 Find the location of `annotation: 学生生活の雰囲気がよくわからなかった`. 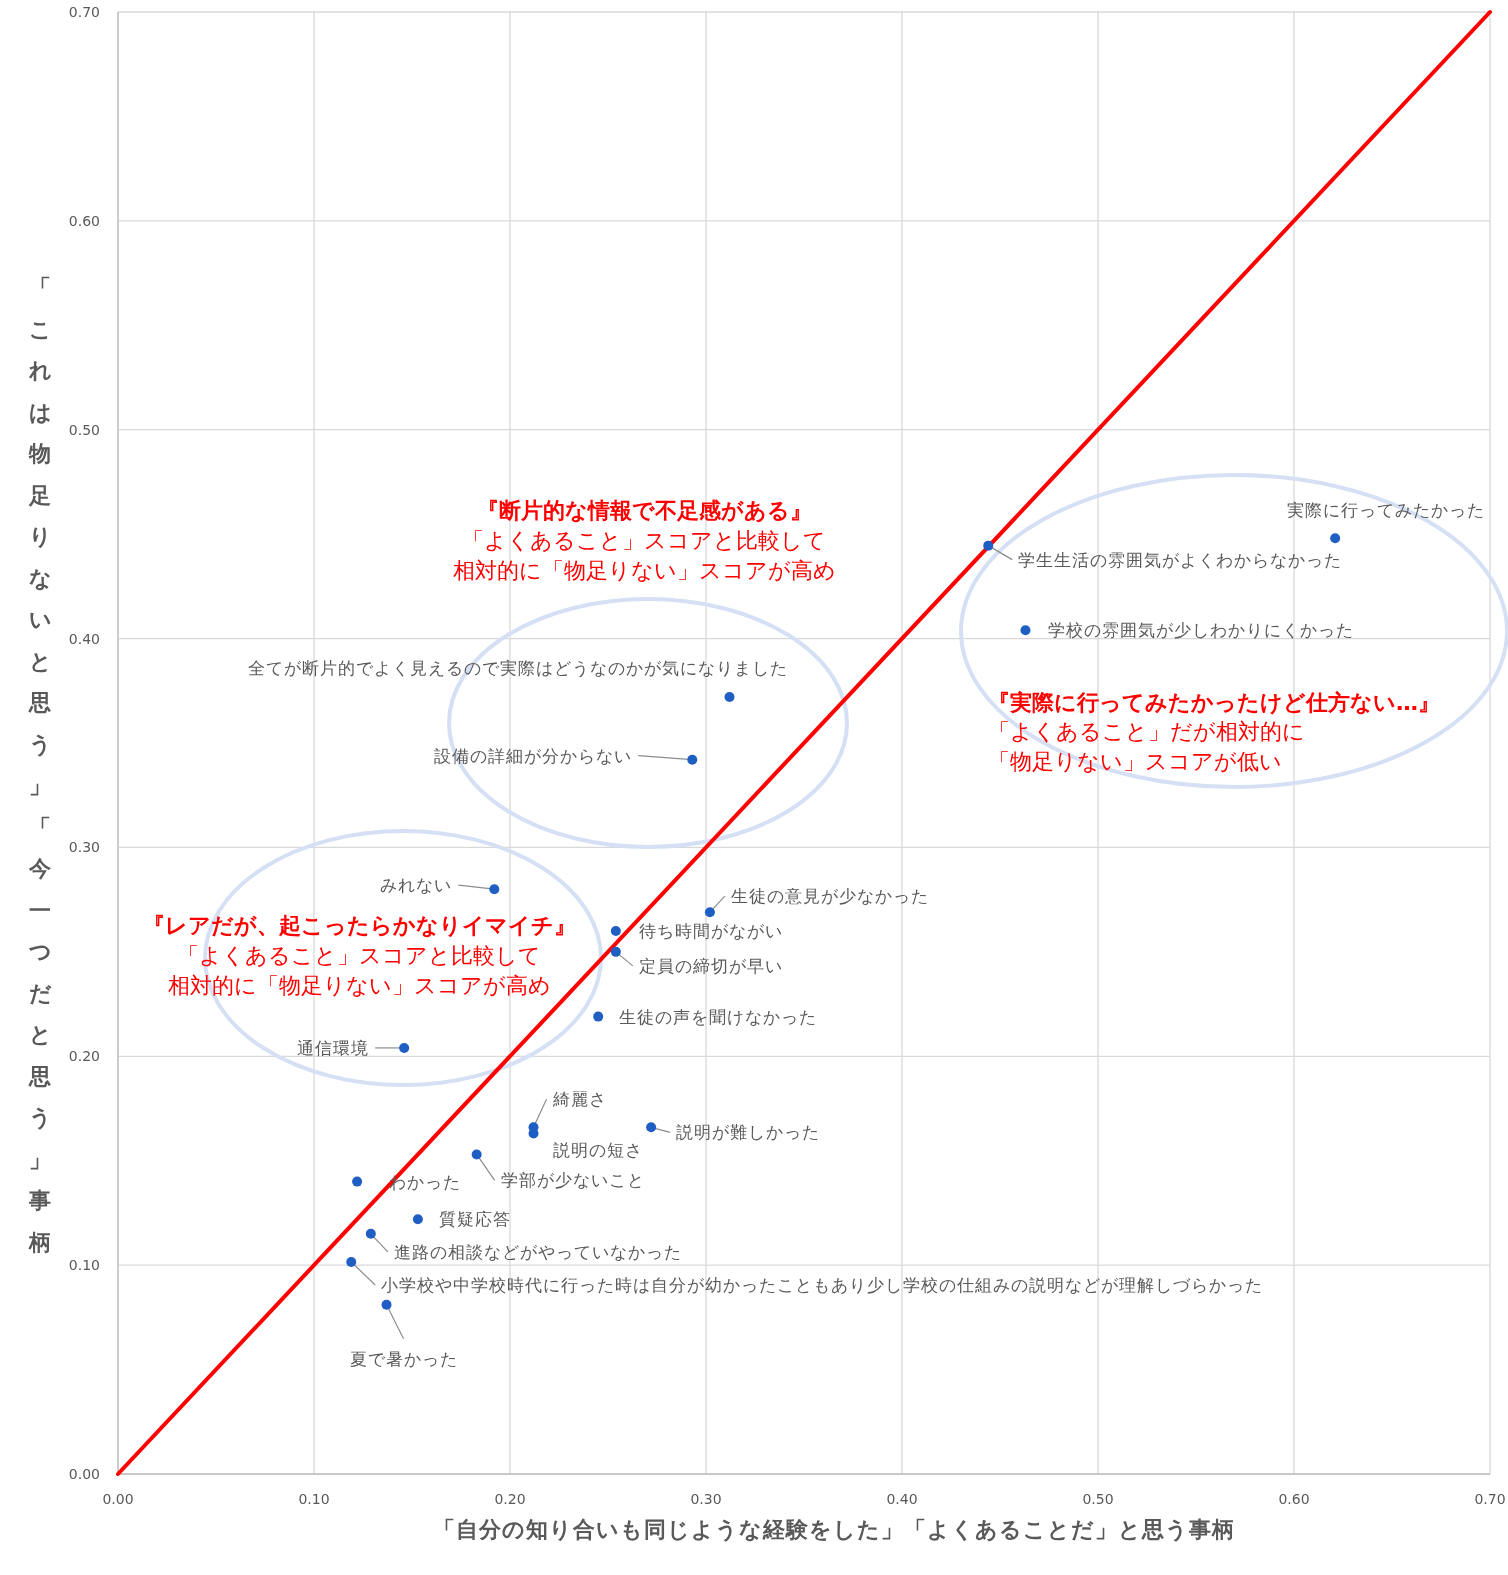

annotation: 学生生活の雰囲気がよくわからなかった is located at coordinates (1180, 559).